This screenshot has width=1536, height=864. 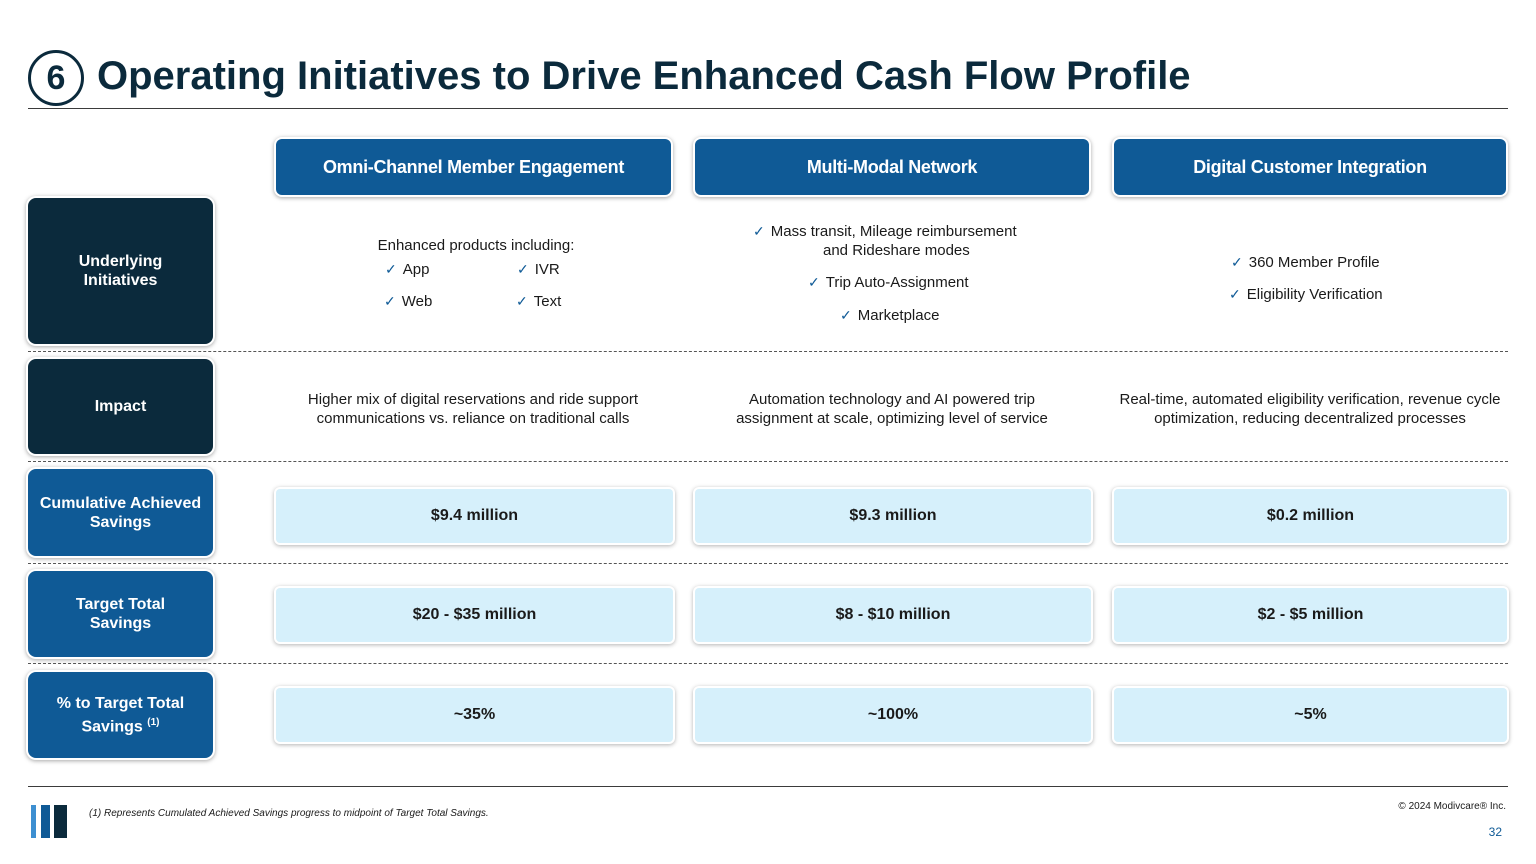 I want to click on row-label-target-savings: Target Total Savings, so click(x=120, y=614).